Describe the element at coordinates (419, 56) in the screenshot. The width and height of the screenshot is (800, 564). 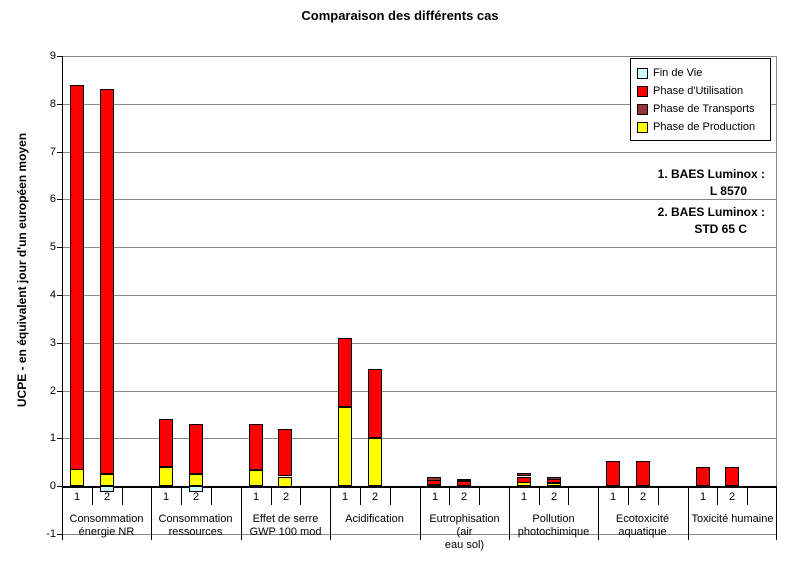
I see `gridline-y9` at that location.